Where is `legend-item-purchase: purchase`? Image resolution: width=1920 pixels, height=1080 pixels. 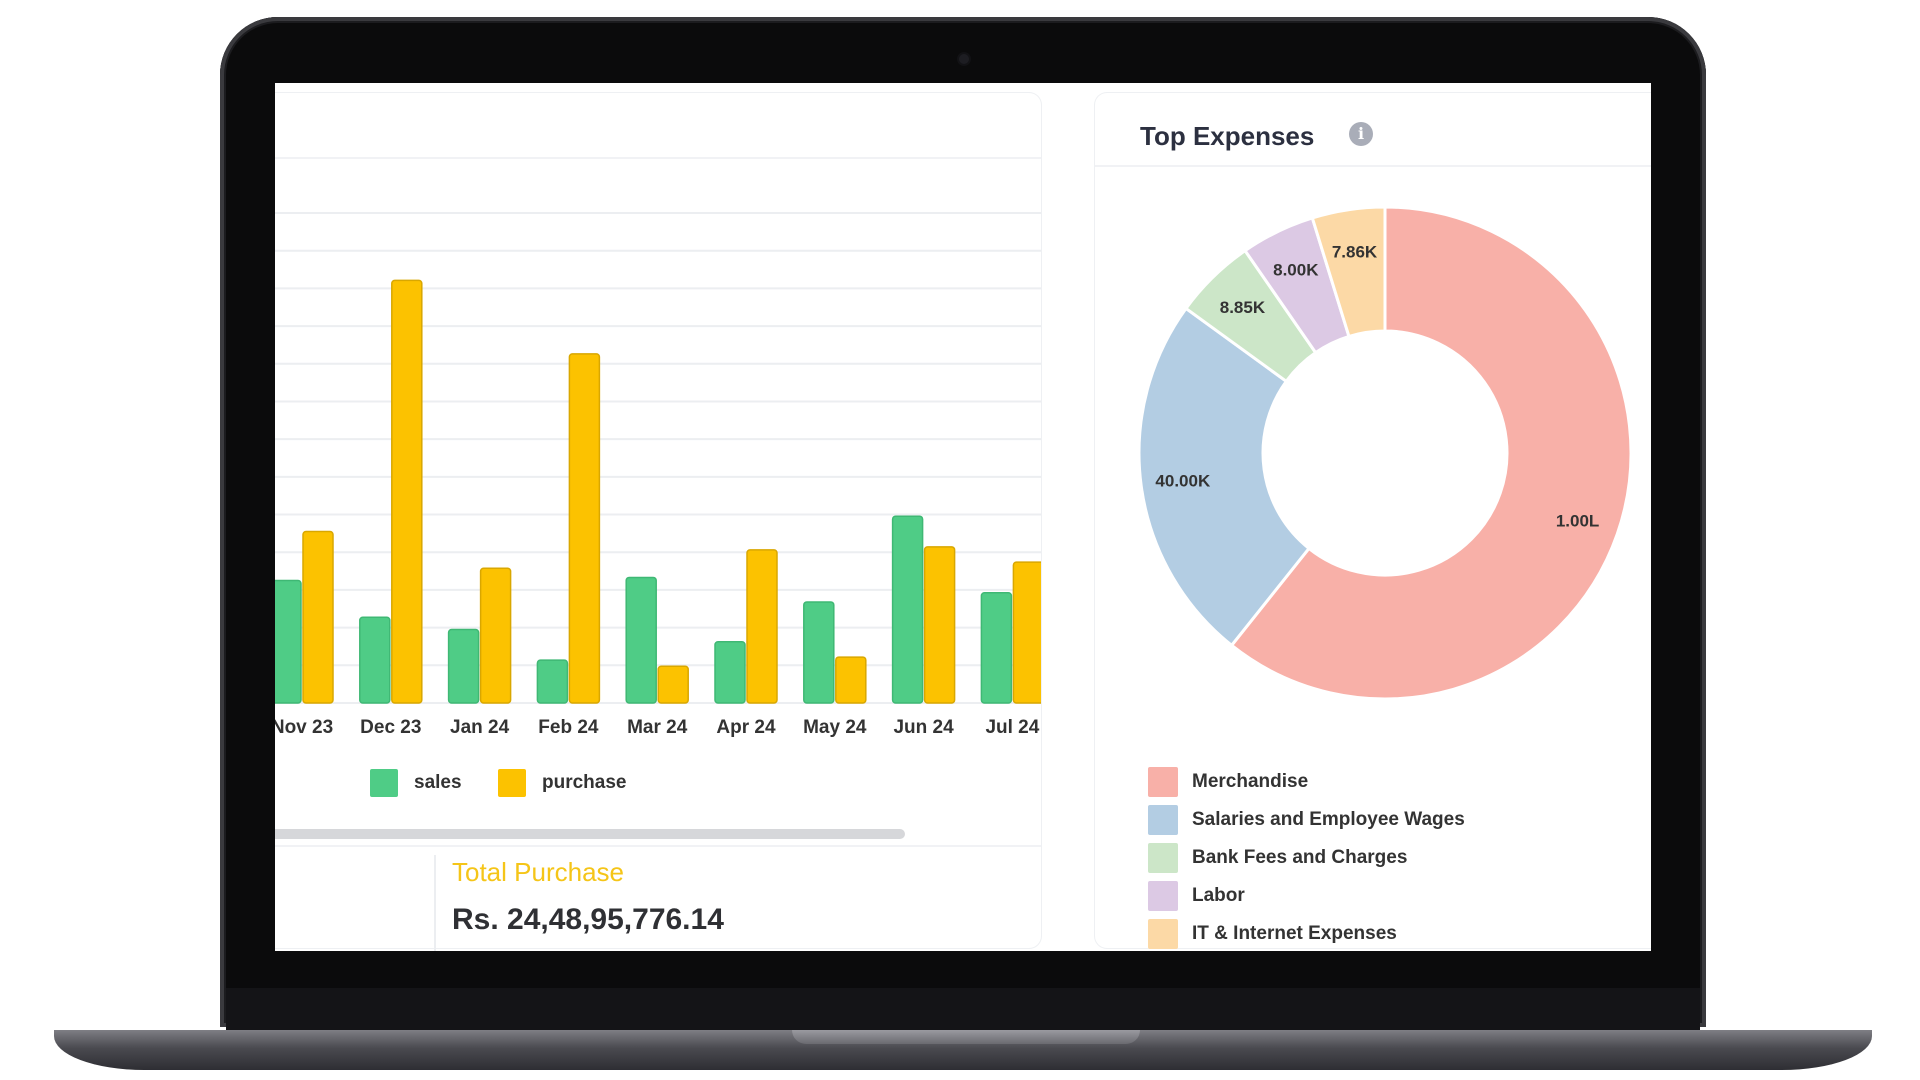 legend-item-purchase: purchase is located at coordinates (562, 783).